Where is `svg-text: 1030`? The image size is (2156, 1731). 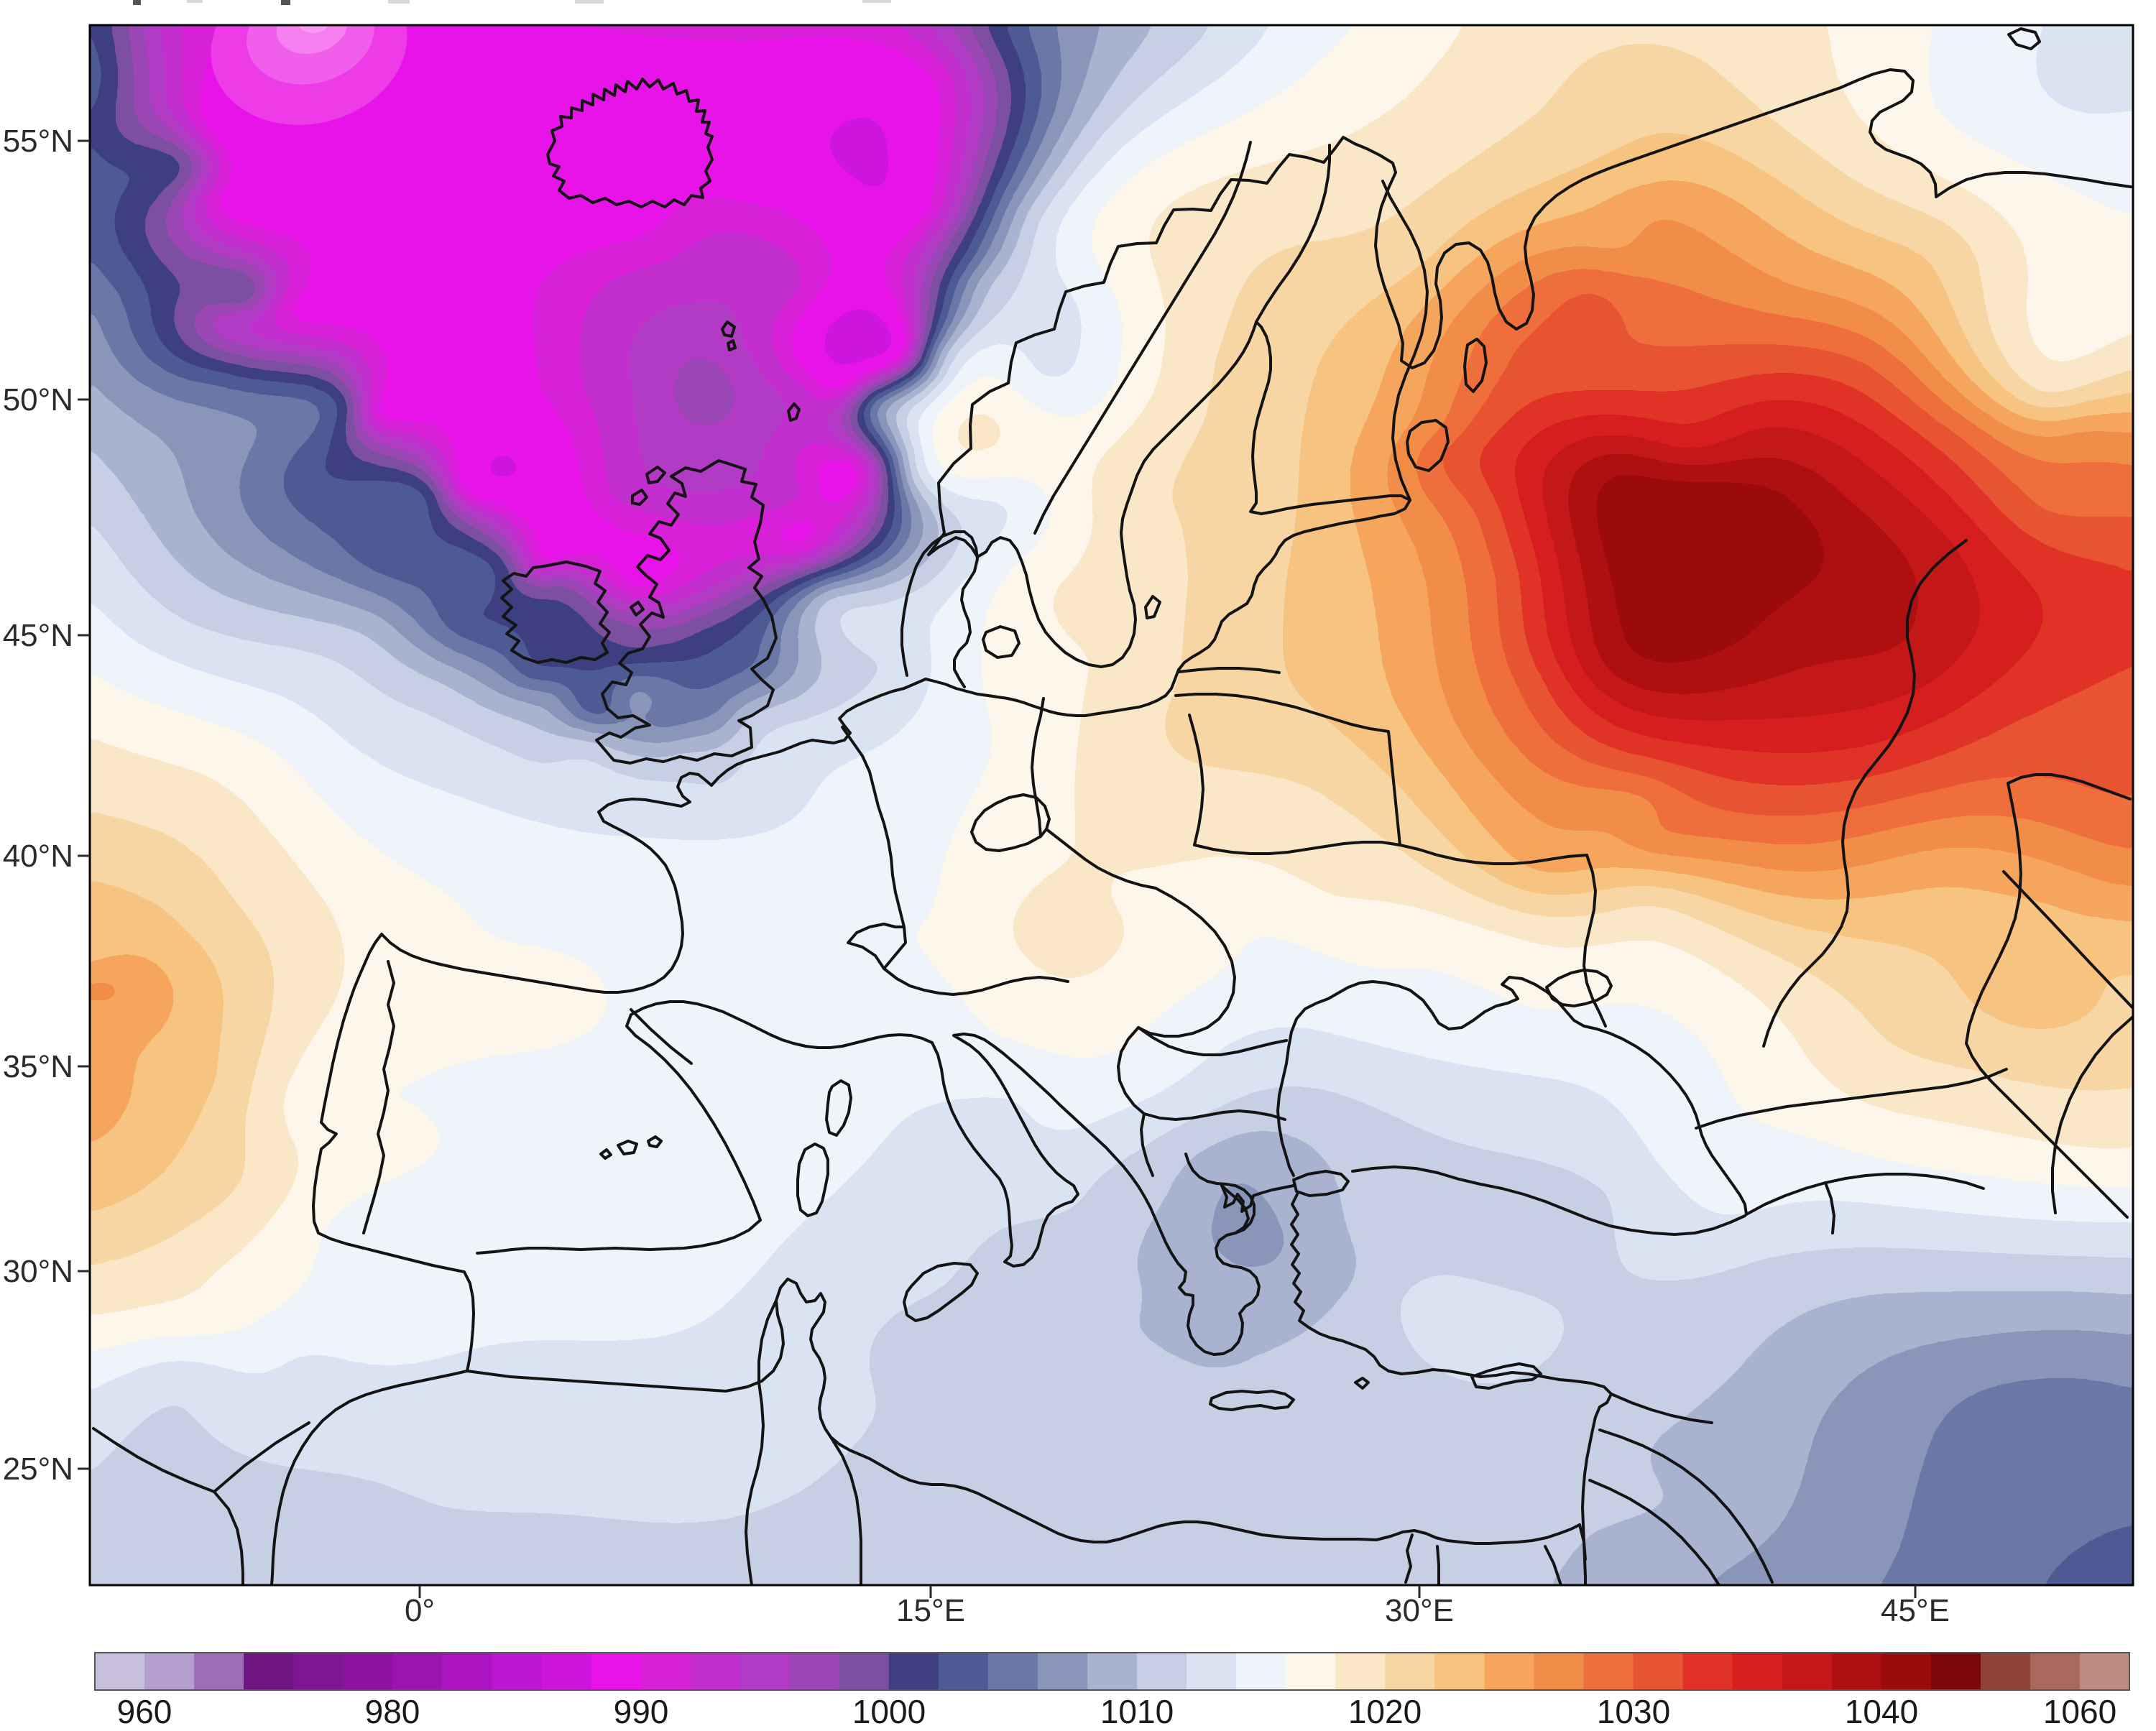 svg-text: 1030 is located at coordinates (1633, 1710).